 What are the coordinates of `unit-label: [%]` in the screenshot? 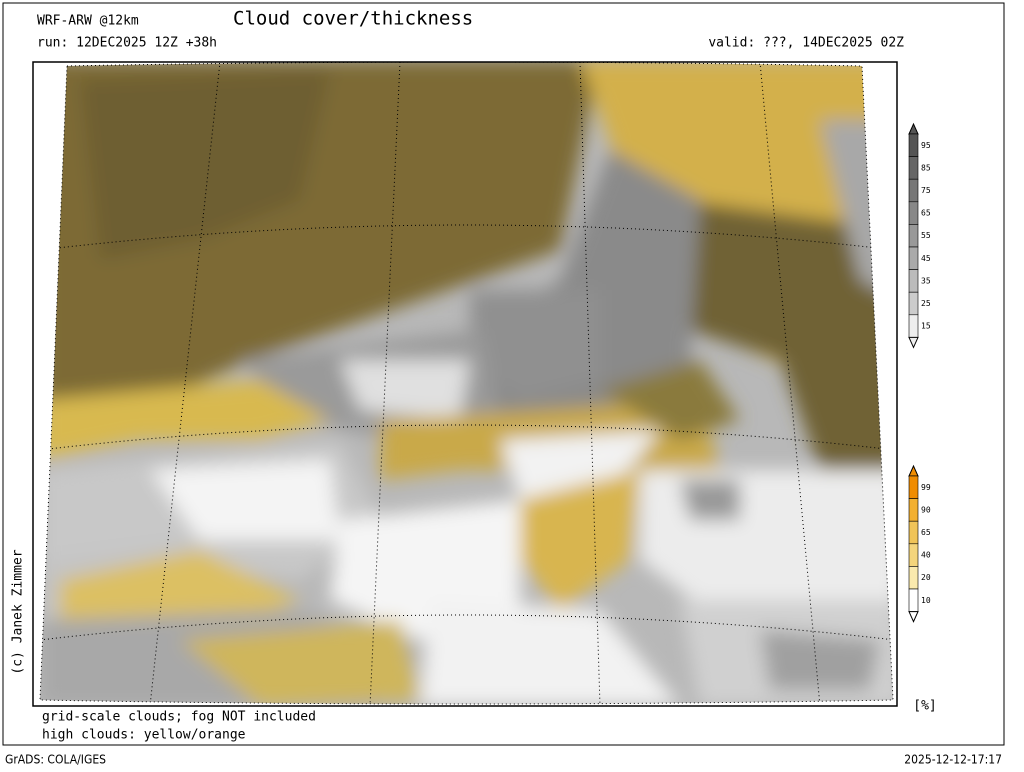 It's located at (924, 706).